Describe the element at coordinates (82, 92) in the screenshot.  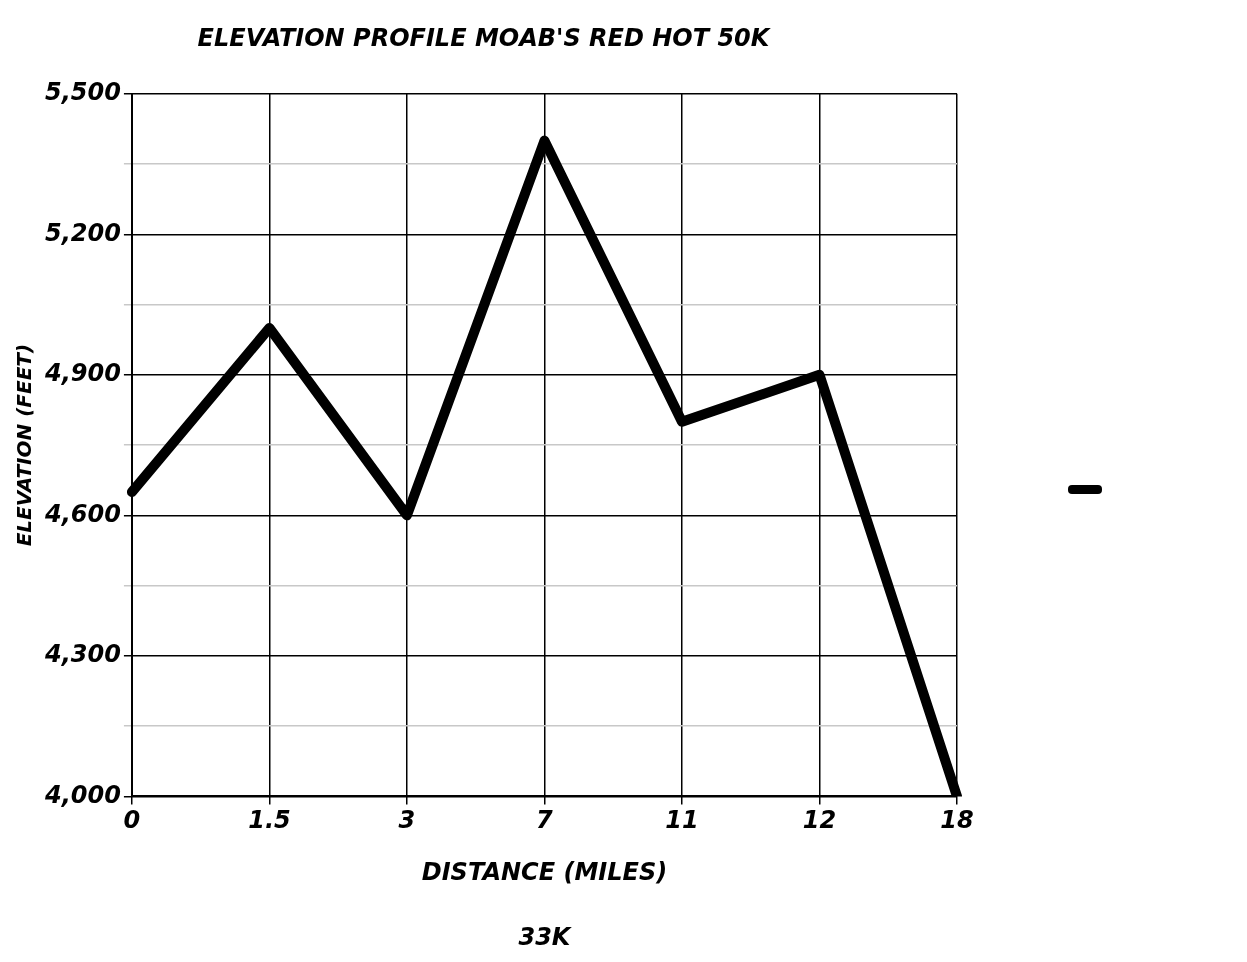
I see `y-tick-label: 5,500` at that location.